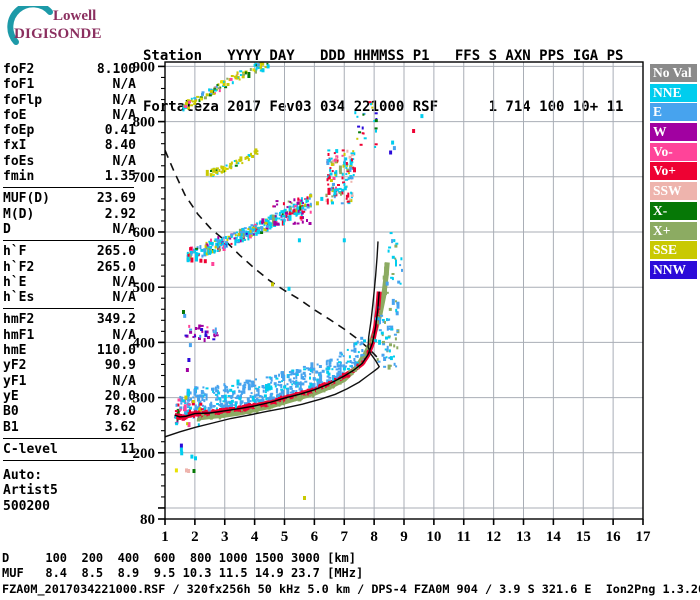 The image size is (700, 600). What do you see at coordinates (225, 537) in the screenshot?
I see `svg-text: 3` at bounding box center [225, 537].